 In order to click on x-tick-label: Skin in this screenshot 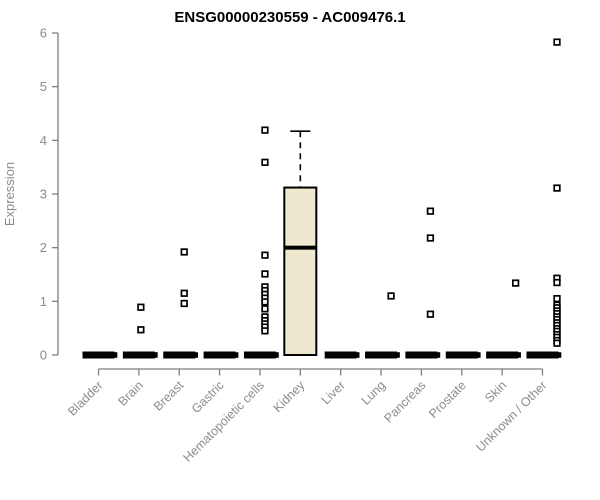, I will do `click(495, 391)`.